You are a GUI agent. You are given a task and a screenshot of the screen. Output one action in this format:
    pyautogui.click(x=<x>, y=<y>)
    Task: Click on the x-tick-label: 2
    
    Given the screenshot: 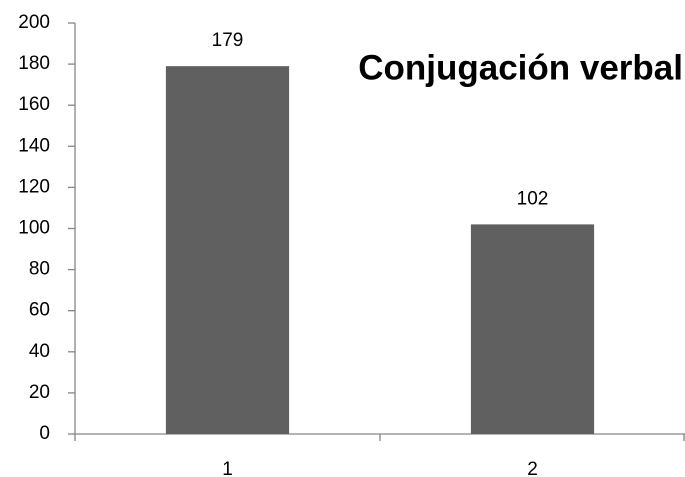 What is the action you would take?
    pyautogui.click(x=532, y=468)
    